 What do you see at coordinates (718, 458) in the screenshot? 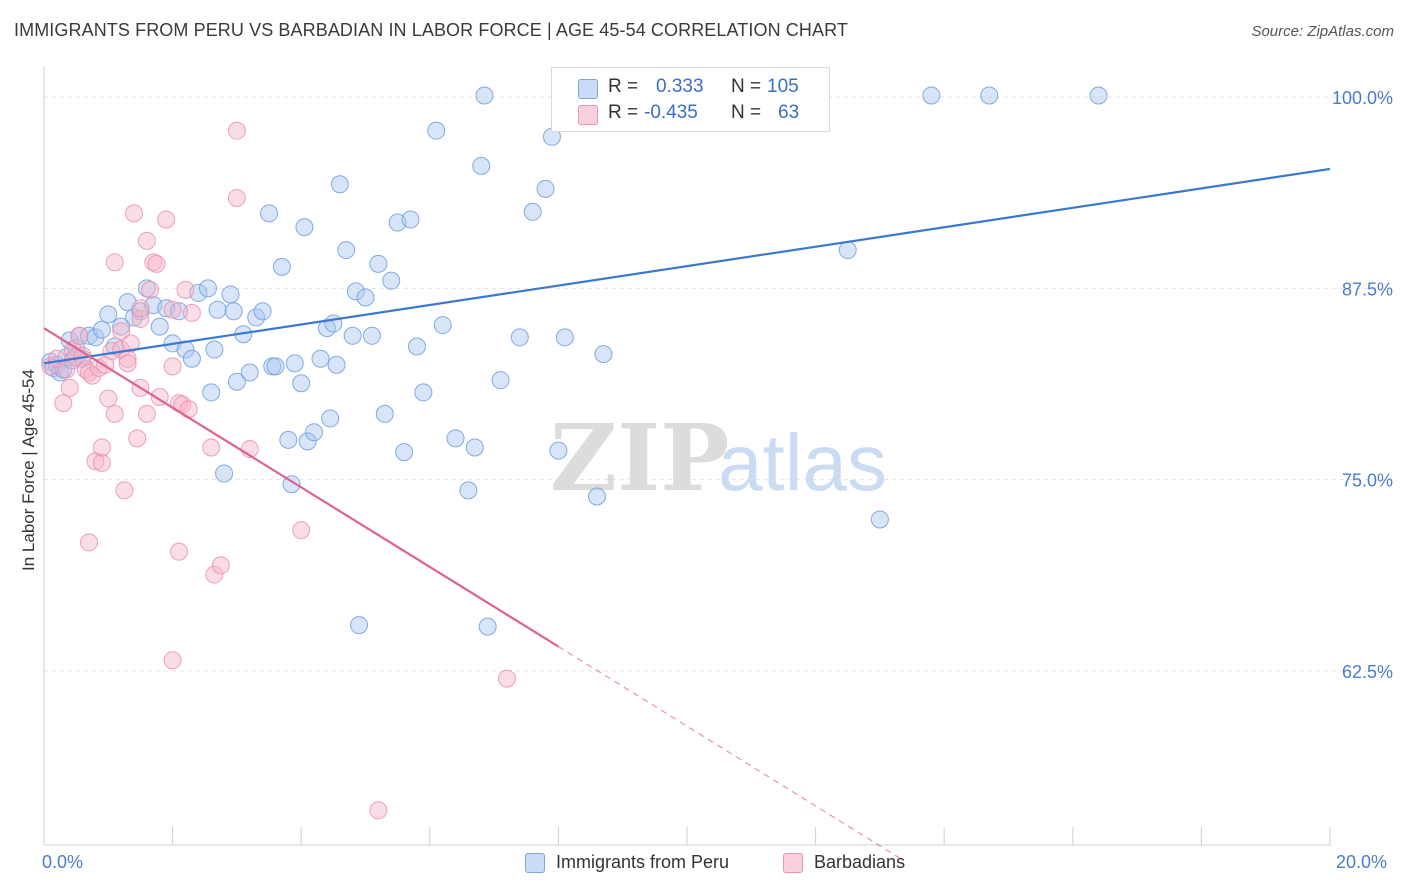
I see `watermark: ZIP atlas` at bounding box center [718, 458].